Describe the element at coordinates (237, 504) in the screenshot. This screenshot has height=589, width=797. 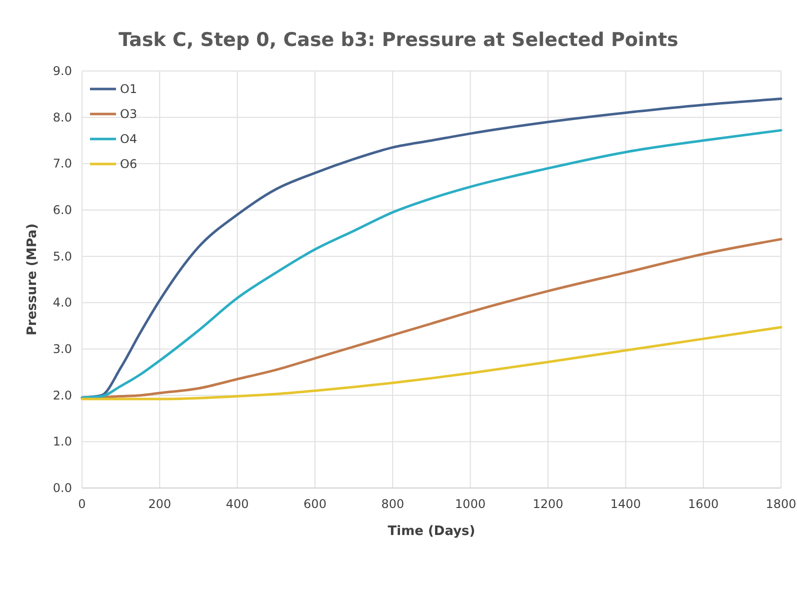
I see `x-tick-label: 400` at that location.